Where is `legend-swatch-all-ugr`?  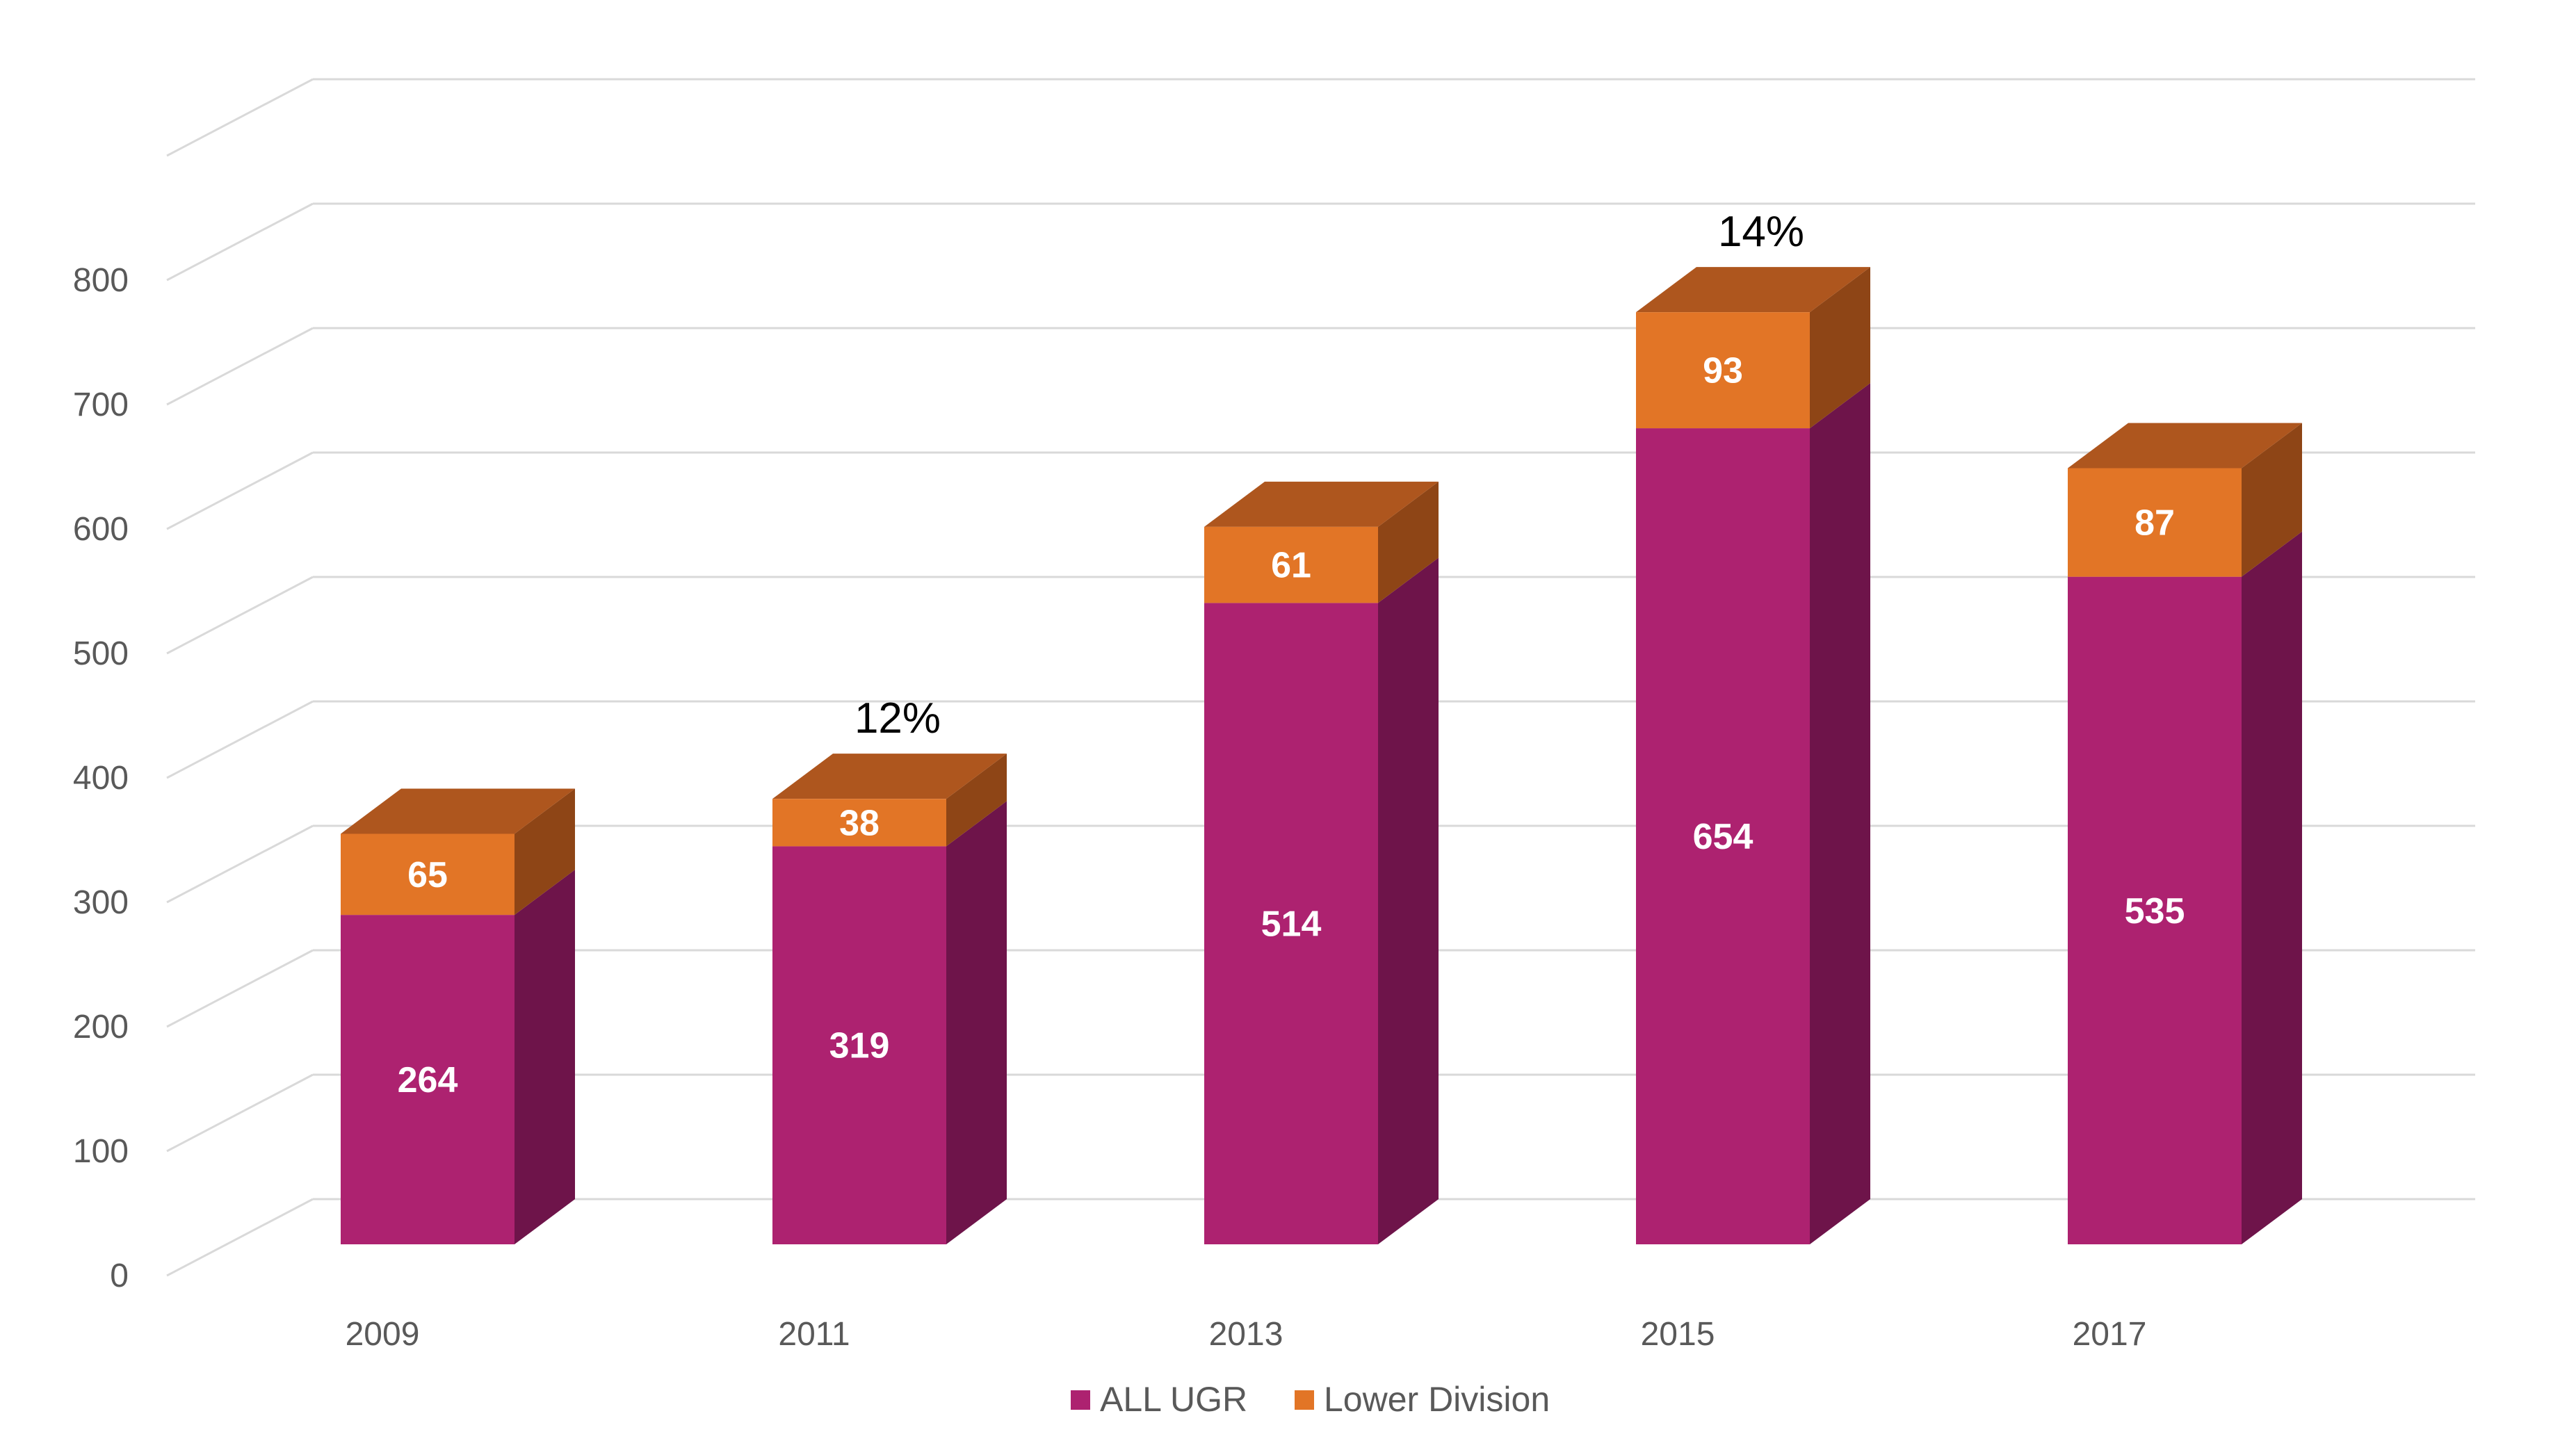
legend-swatch-all-ugr is located at coordinates (1080, 1400).